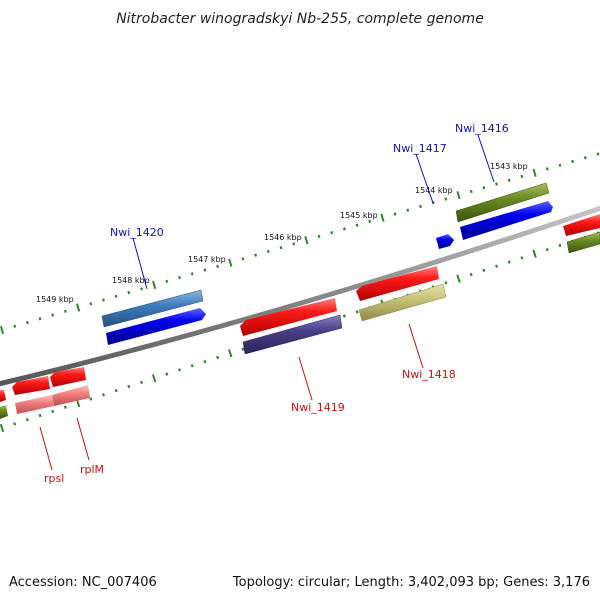 The height and width of the screenshot is (600, 600). Describe the element at coordinates (509, 166) in the screenshot. I see `kbp-label-1543: 1543 kbp` at that location.